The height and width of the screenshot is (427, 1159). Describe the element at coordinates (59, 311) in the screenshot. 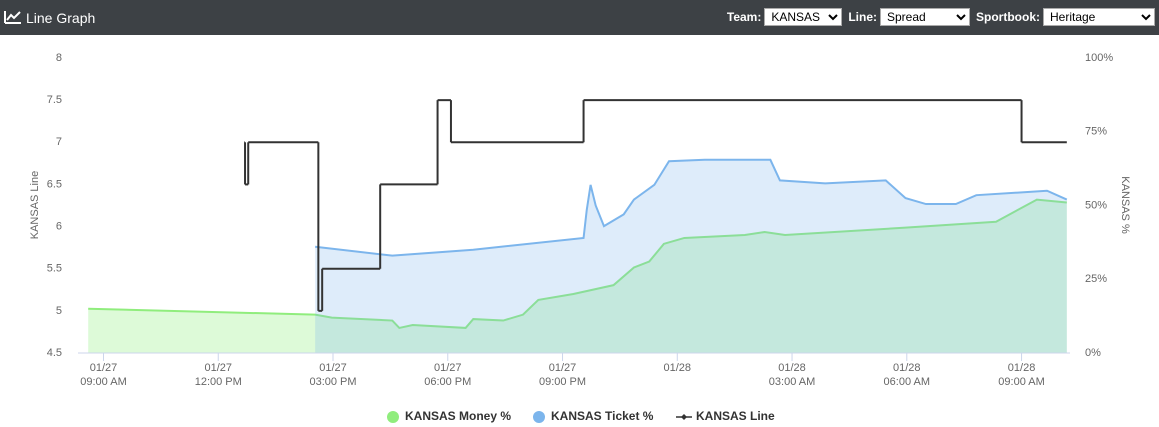

I see `y-tick-label: 5` at that location.